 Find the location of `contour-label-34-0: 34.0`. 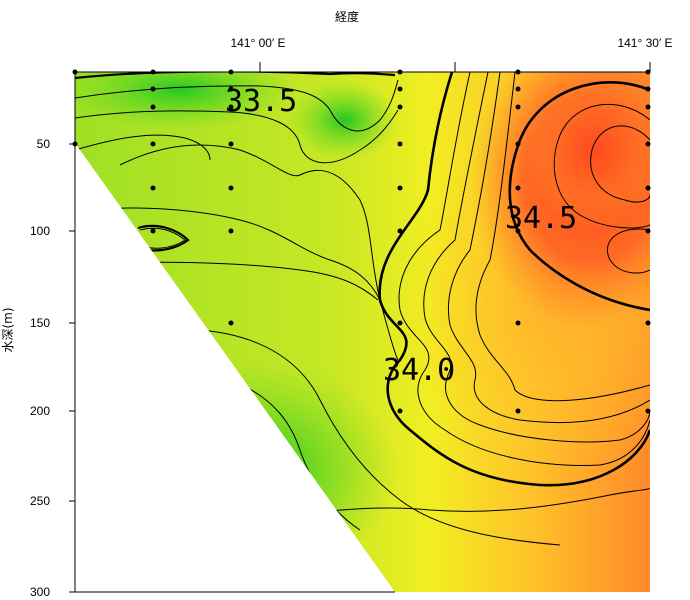

contour-label-34-0: 34.0 is located at coordinates (419, 370).